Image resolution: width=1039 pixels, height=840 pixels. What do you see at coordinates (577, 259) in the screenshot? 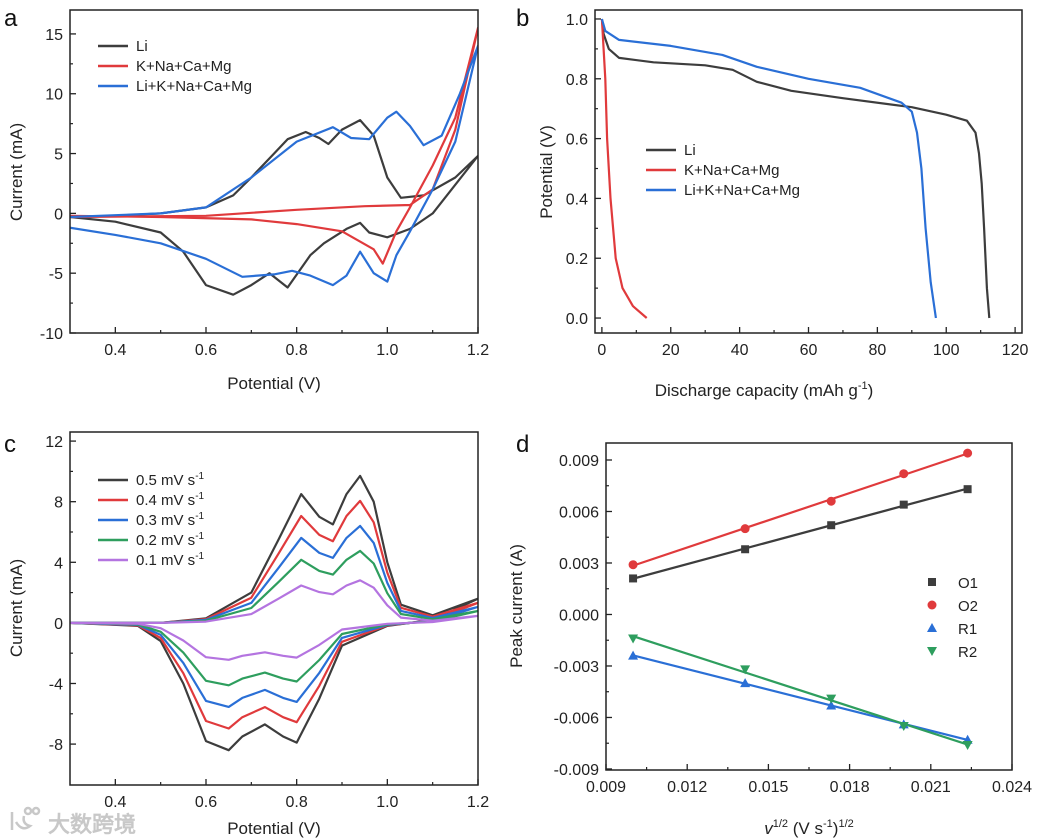
I see `y-tick-label: 0.2` at bounding box center [577, 259].